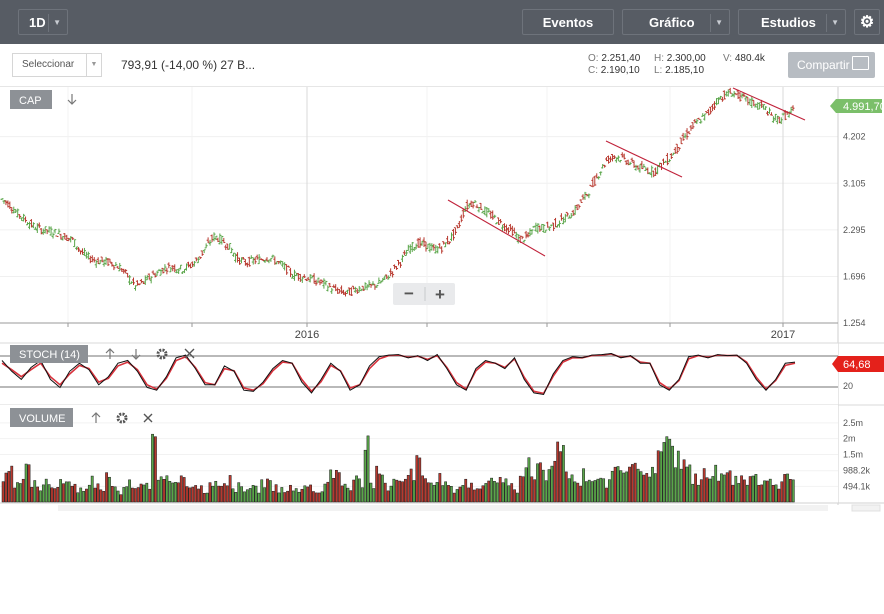 The height and width of the screenshot is (614, 884). Describe the element at coordinates (854, 183) in the screenshot. I see `price-tick-label: 3.105` at that location.